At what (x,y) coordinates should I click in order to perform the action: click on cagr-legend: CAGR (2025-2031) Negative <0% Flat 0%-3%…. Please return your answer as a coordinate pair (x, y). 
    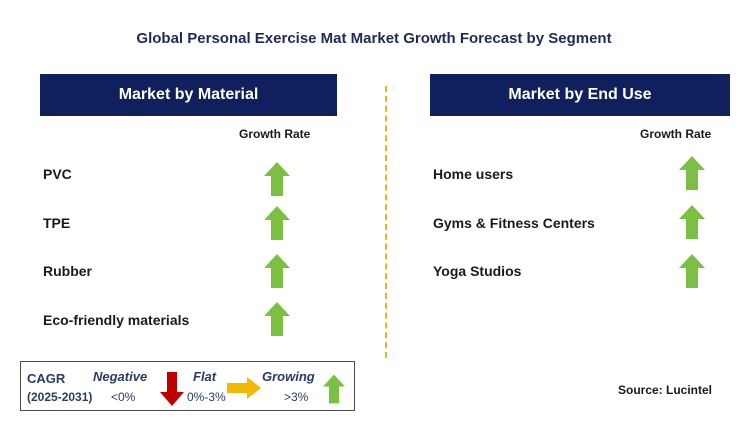
    Looking at the image, I should click on (187, 386).